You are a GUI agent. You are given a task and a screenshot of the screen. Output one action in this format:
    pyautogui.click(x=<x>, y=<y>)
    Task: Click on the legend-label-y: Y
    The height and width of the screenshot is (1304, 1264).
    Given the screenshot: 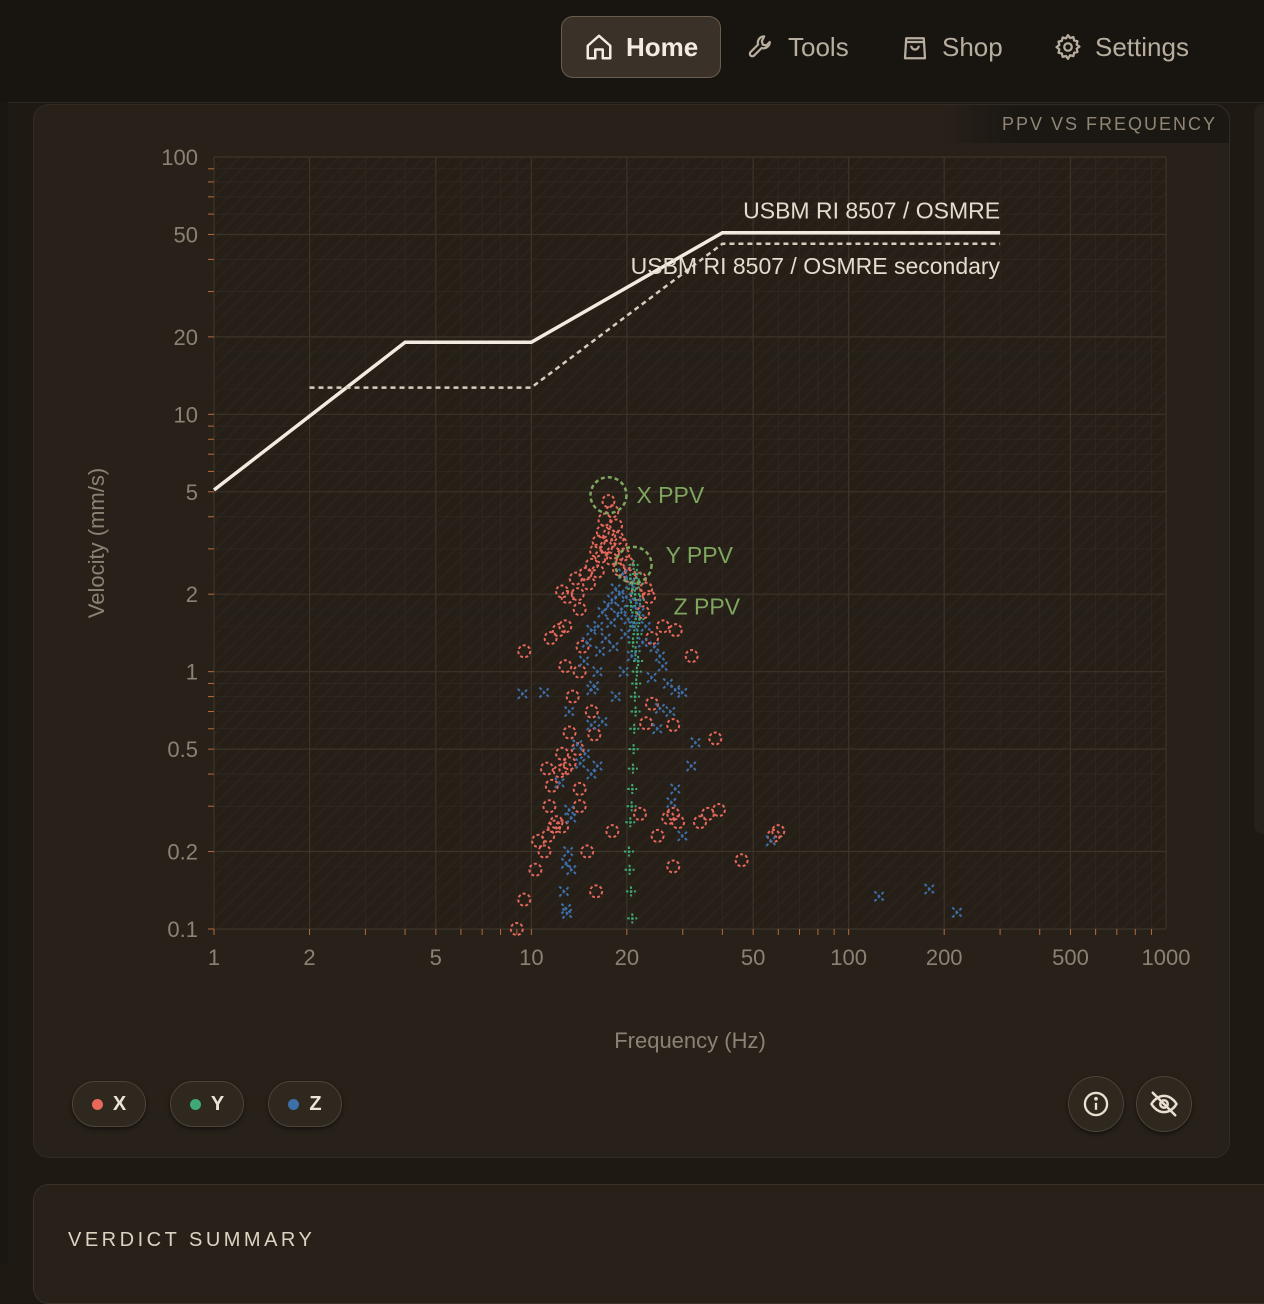 What is the action you would take?
    pyautogui.click(x=217, y=1103)
    